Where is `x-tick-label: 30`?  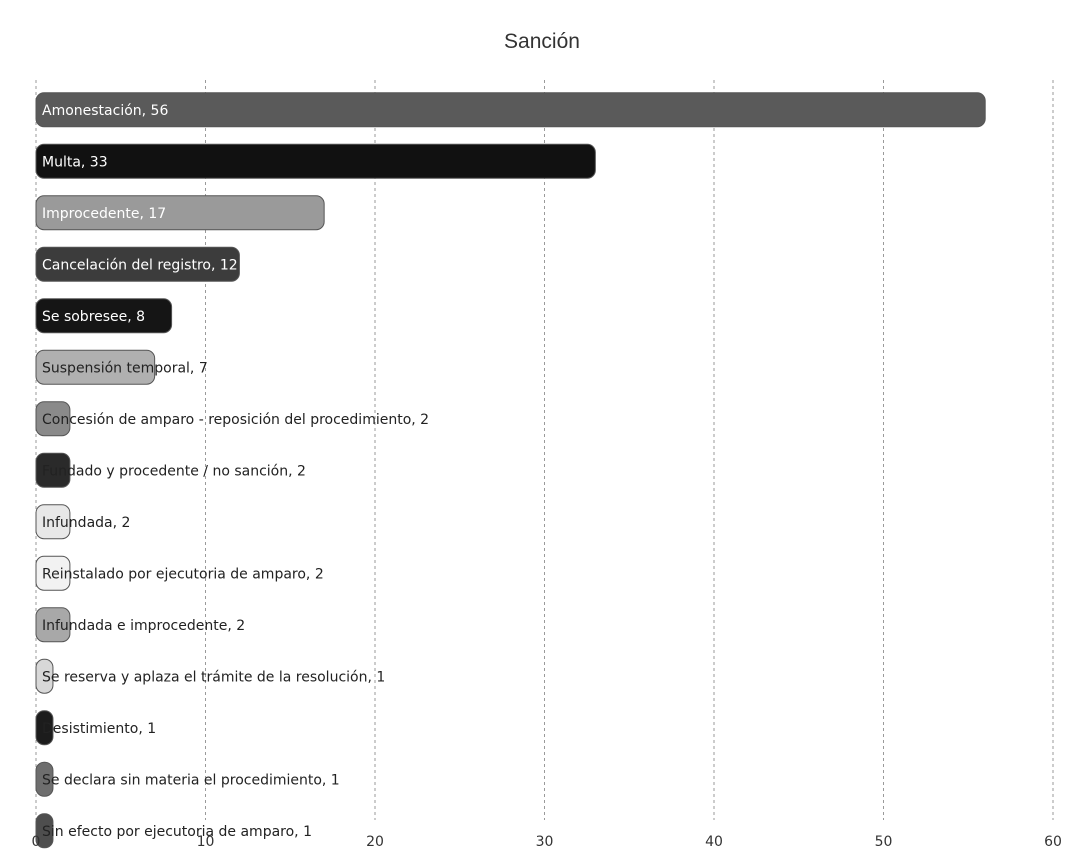
x-tick-label: 30 is located at coordinates (545, 842).